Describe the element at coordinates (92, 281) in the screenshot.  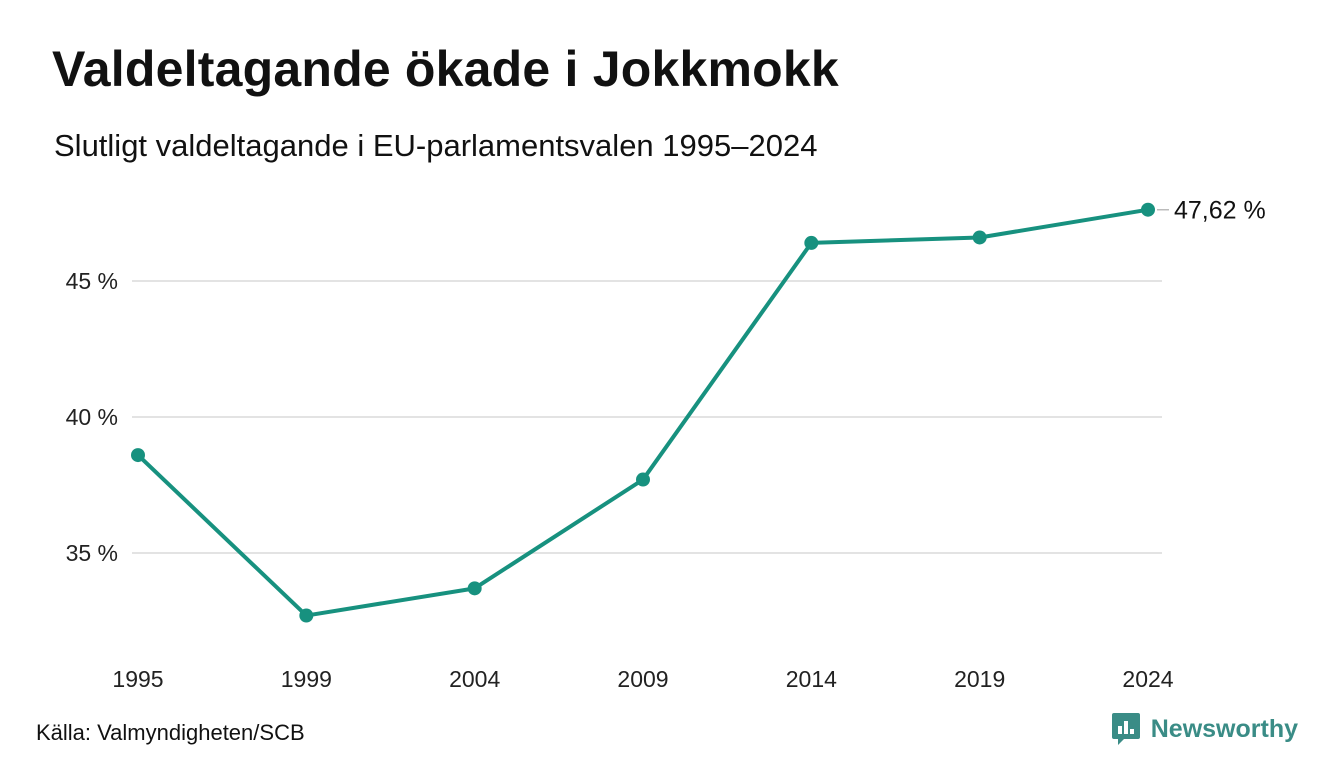
I see `y-tick-label: 45 %` at that location.